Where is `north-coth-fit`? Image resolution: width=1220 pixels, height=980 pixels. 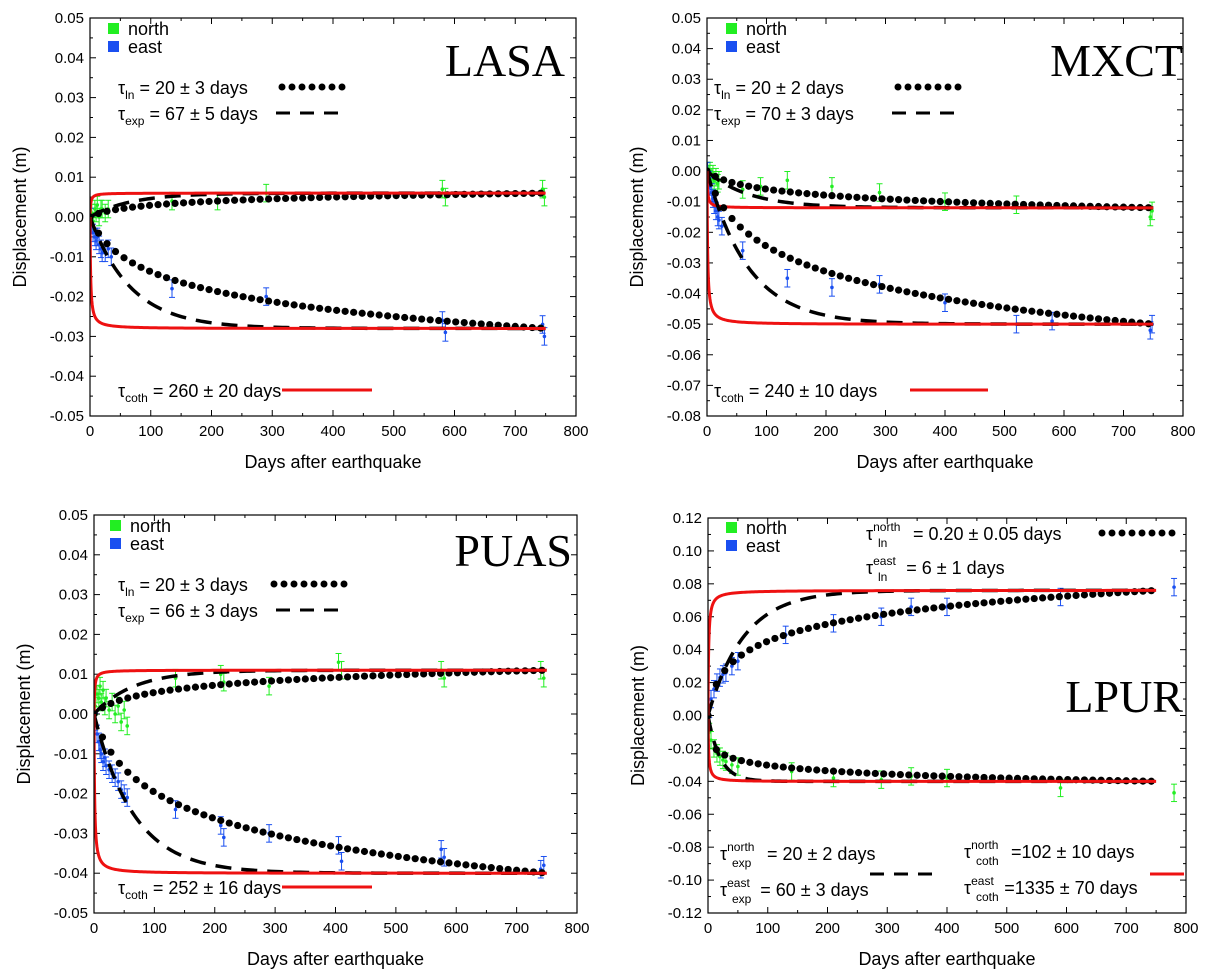
north-coth-fit is located at coordinates (932, 749).